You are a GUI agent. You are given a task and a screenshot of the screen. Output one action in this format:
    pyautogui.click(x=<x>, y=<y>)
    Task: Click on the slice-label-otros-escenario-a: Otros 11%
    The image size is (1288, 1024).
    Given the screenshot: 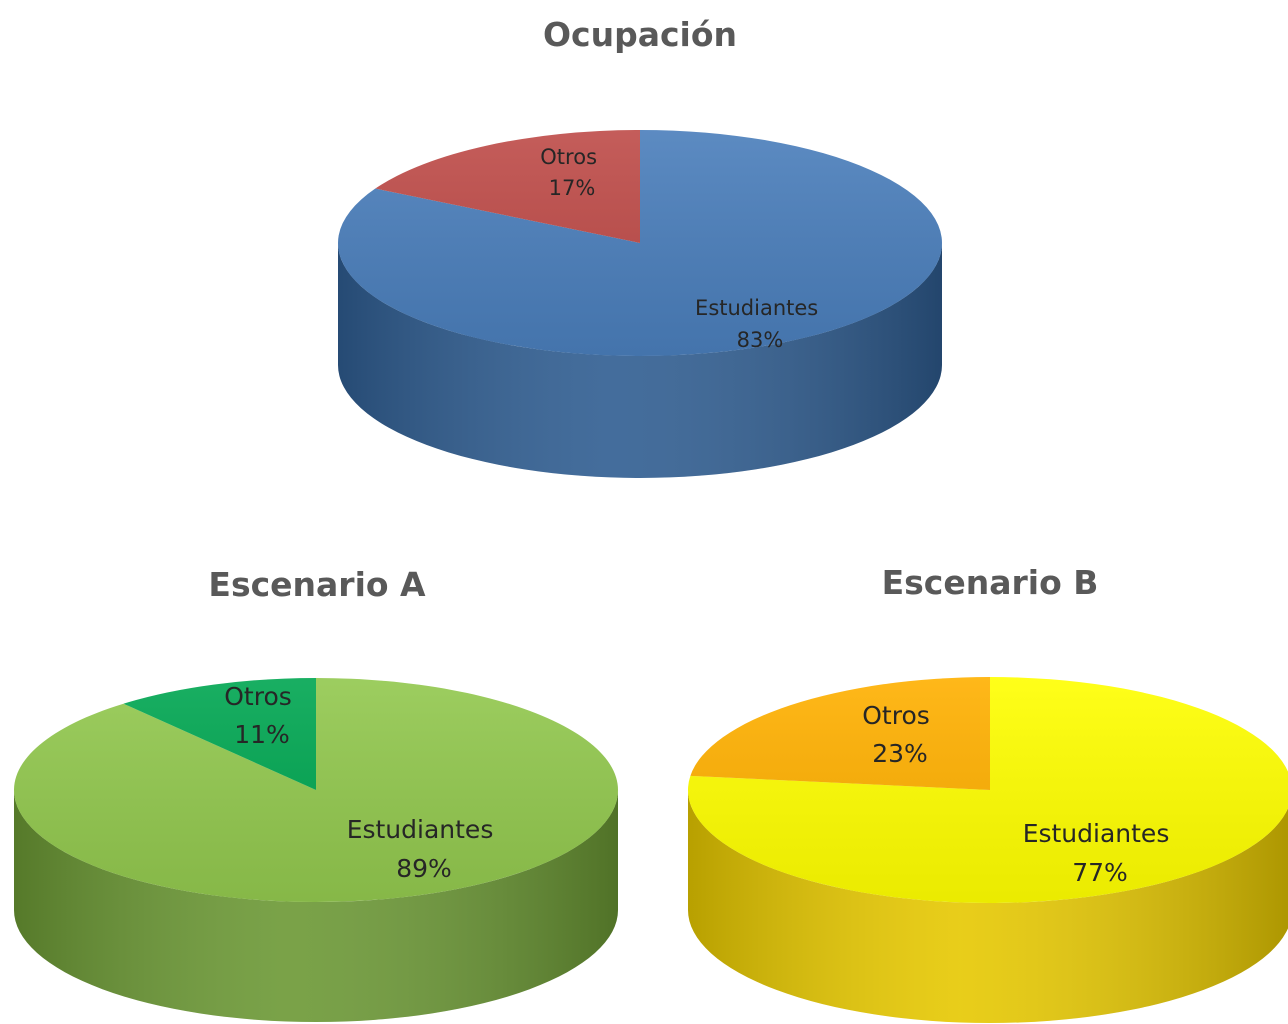 What is the action you would take?
    pyautogui.click(x=261, y=715)
    